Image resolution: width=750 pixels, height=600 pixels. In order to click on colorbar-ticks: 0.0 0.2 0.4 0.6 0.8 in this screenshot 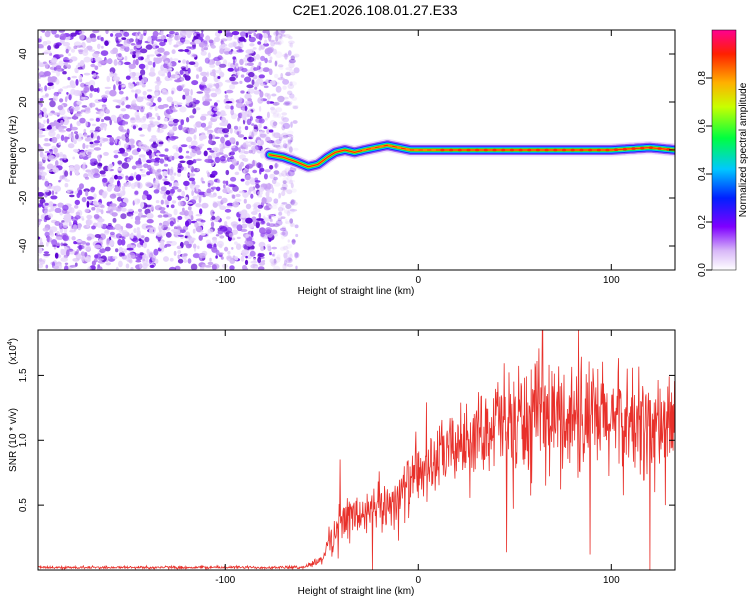, I will do `click(704, 174)`.